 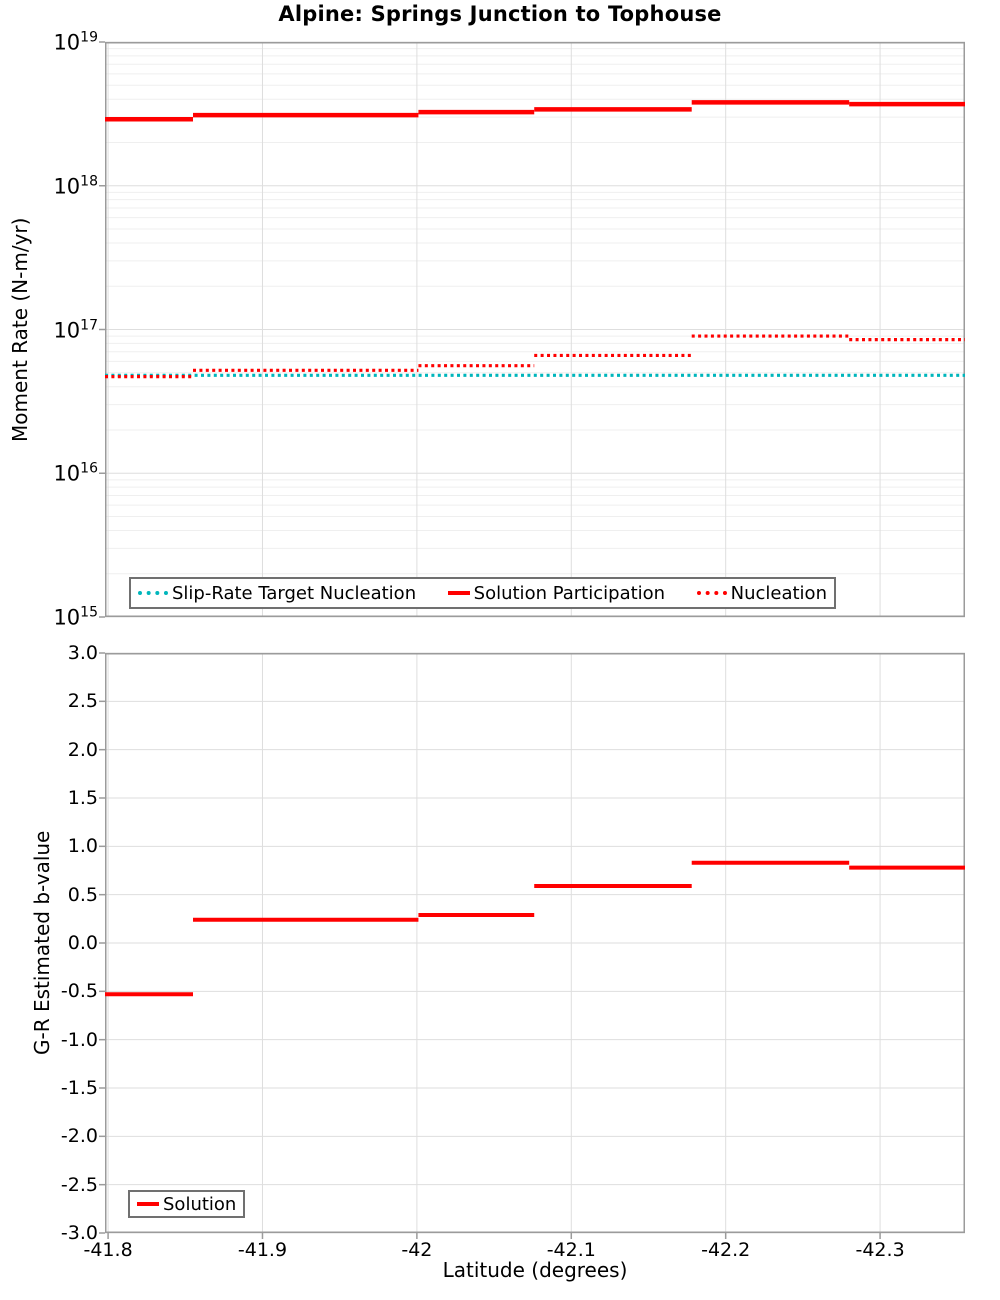 I want to click on legend-entry-solution: Solution, so click(x=186, y=1204).